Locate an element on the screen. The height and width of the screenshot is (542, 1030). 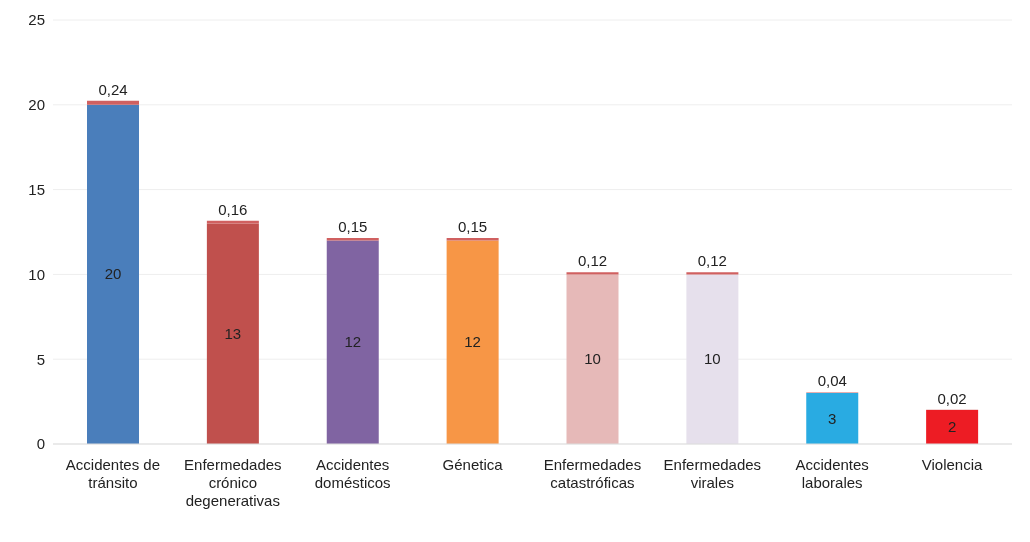
y-tick-label: 15 is located at coordinates (36, 189).